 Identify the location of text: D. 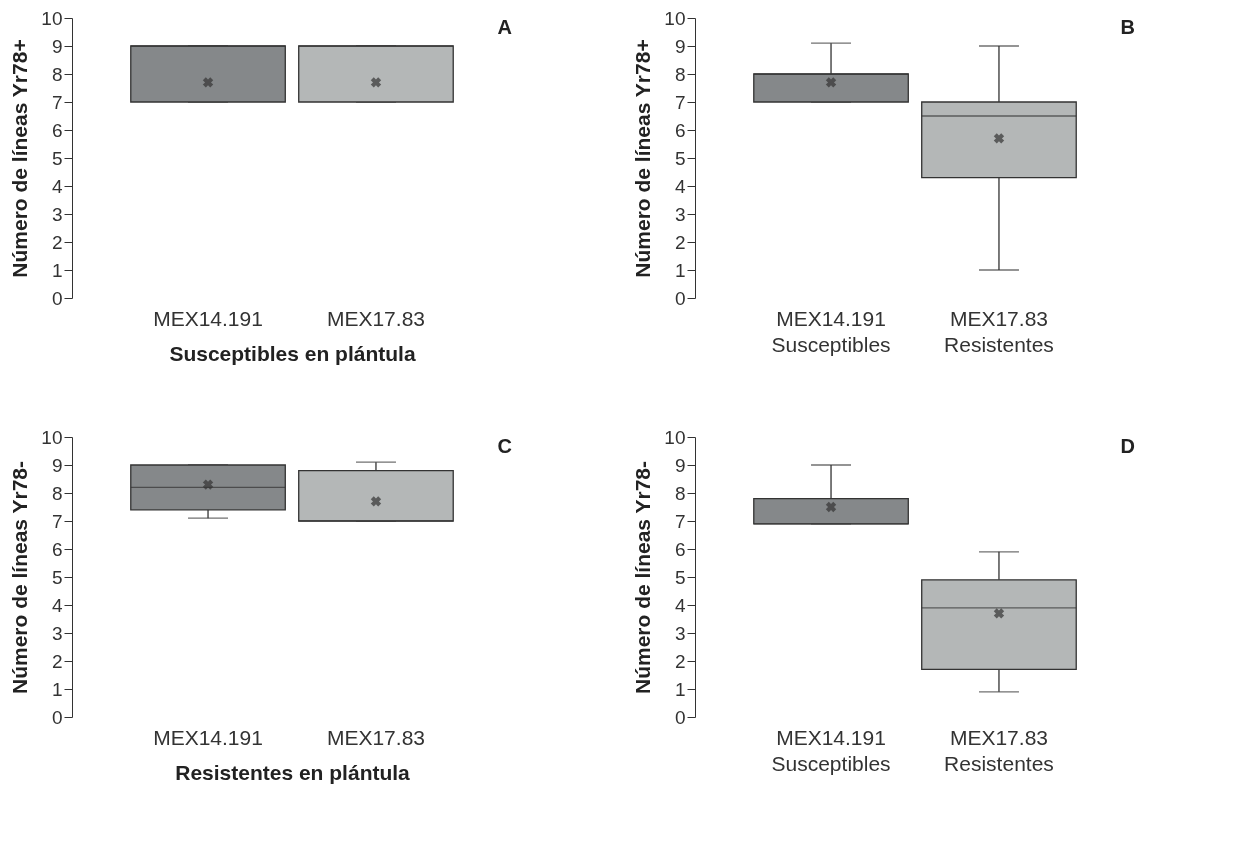
(1127, 446).